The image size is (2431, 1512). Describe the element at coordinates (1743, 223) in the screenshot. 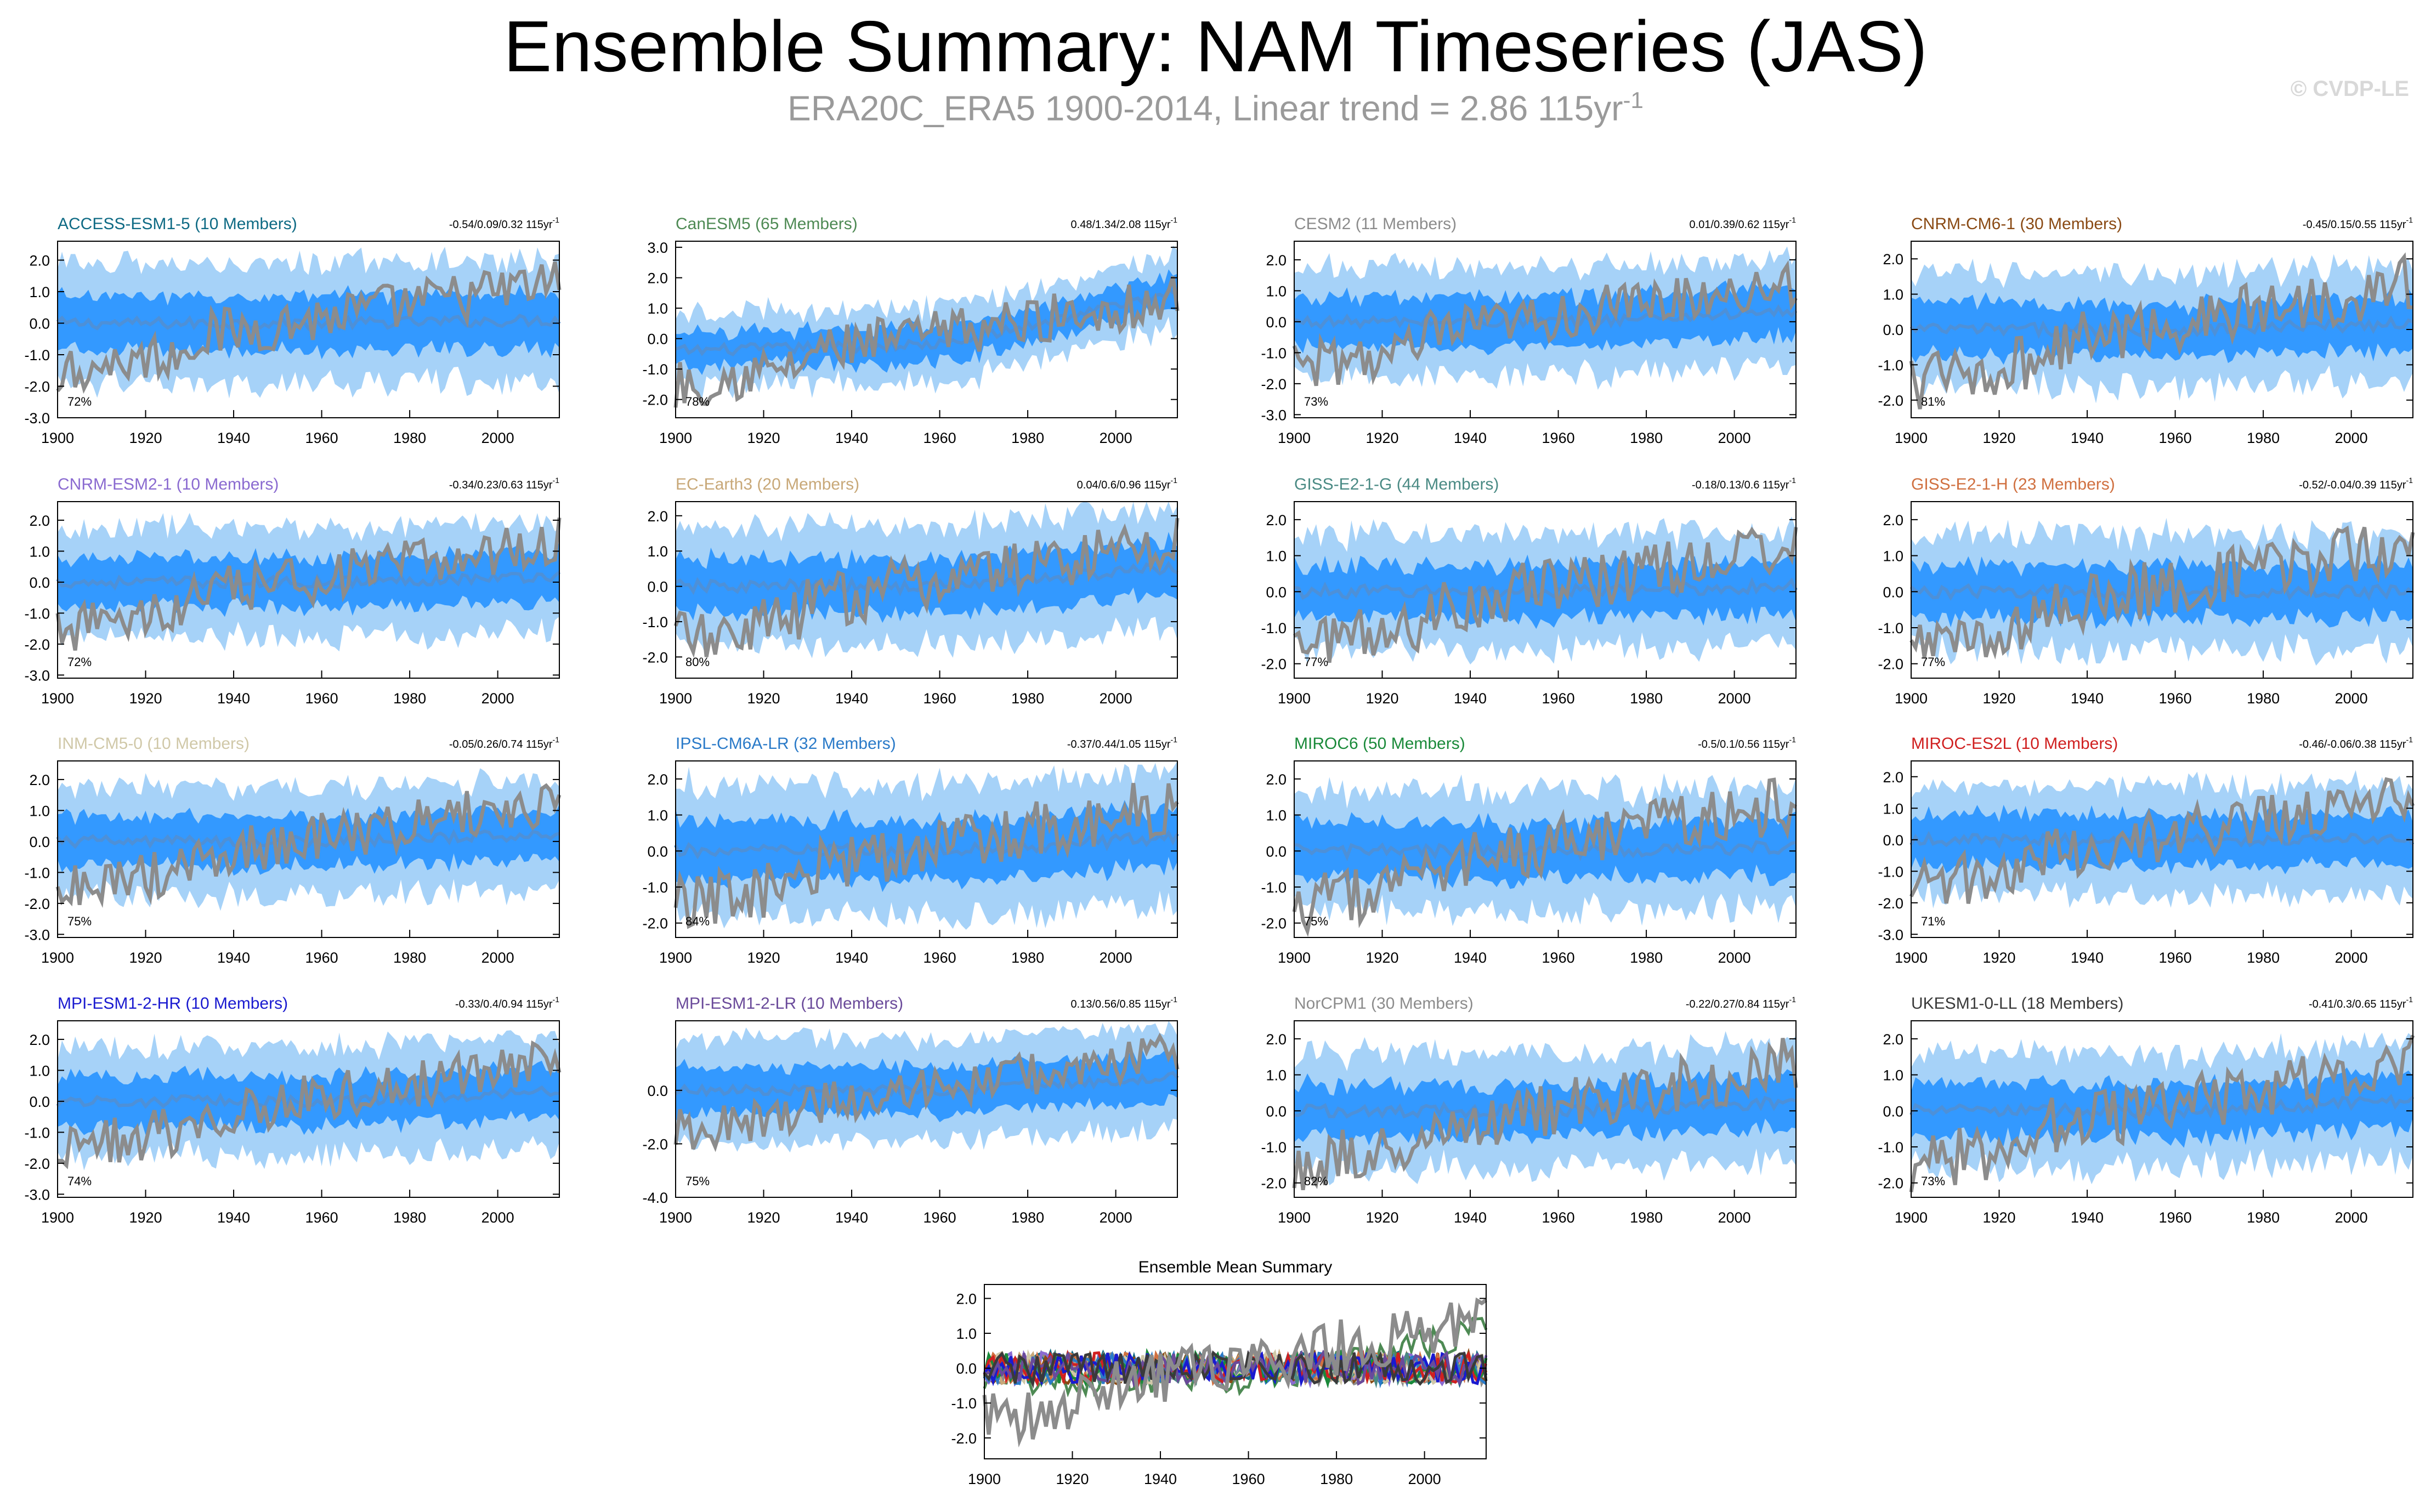

I see `trend-label: 0.01/0.39/0.62 115yr-1` at that location.